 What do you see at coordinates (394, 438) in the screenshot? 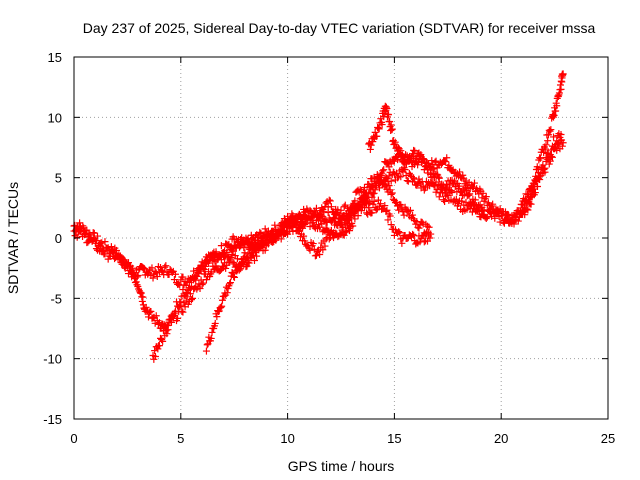
I see `x-tick-label: 15` at bounding box center [394, 438].